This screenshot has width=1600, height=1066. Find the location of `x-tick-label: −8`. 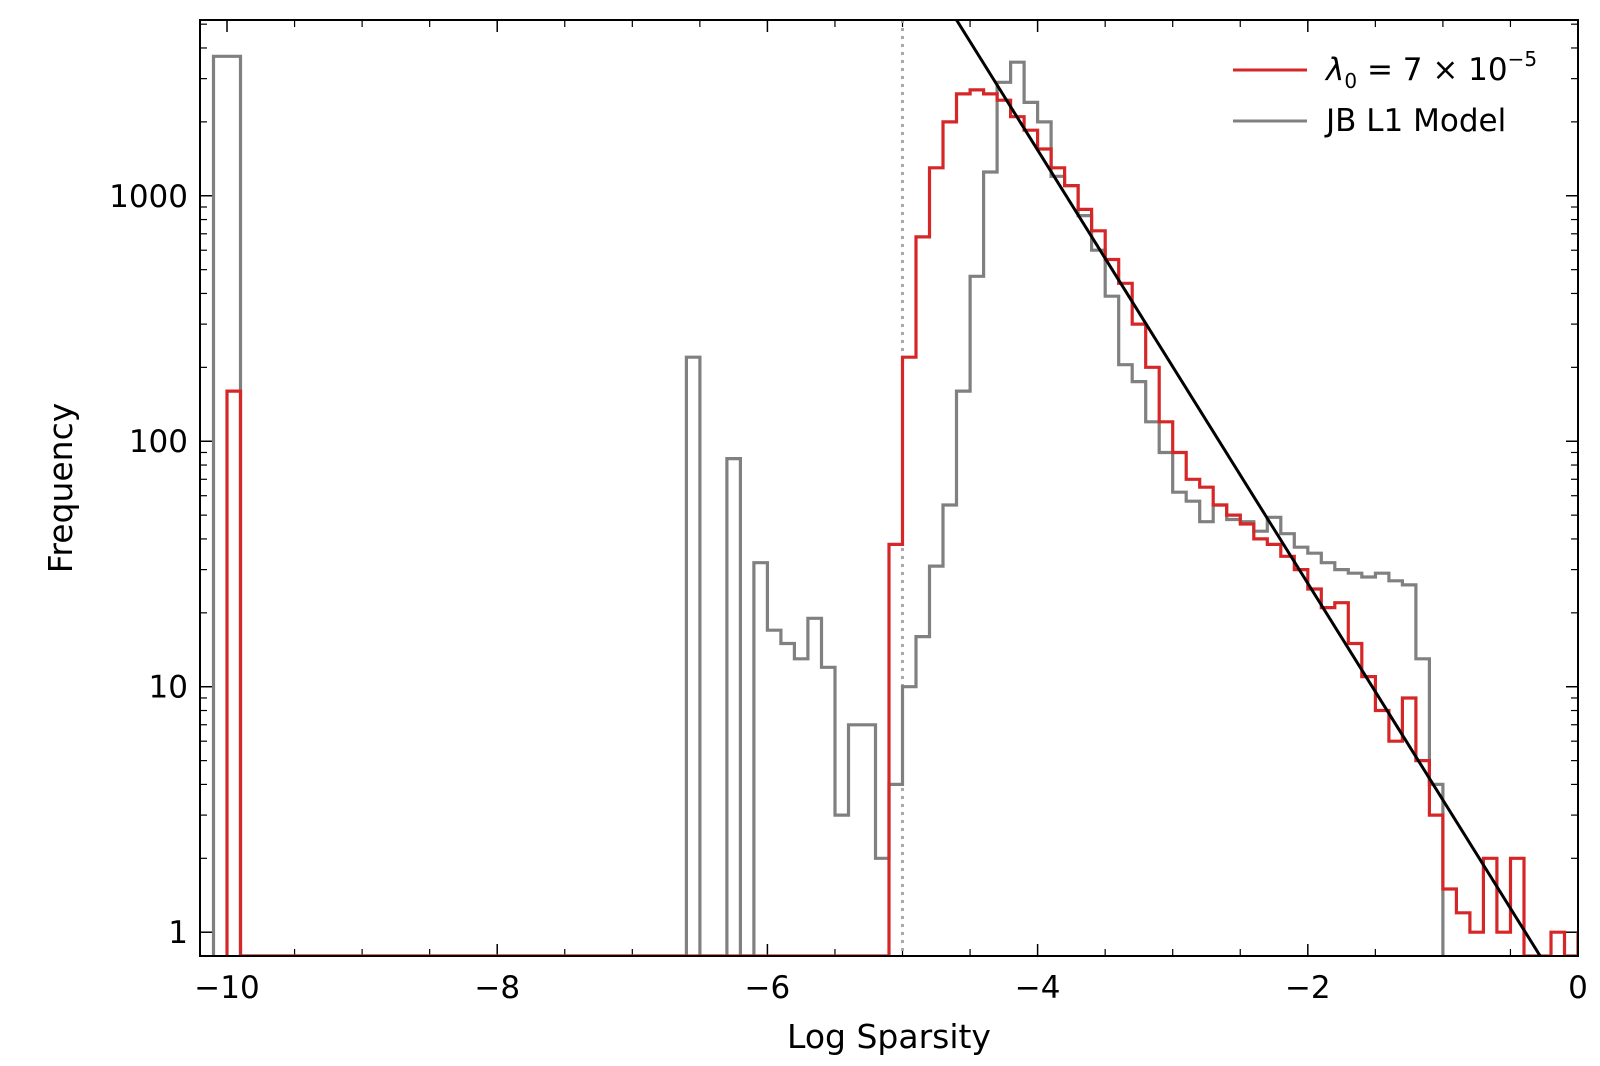

x-tick-label: −8 is located at coordinates (497, 988).